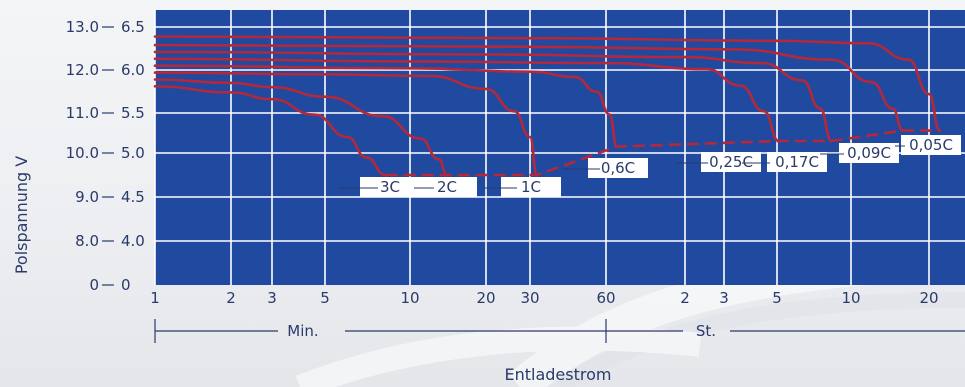 The image size is (965, 387). I want to click on y-tick-label-6v: 6.5, so click(133, 27).